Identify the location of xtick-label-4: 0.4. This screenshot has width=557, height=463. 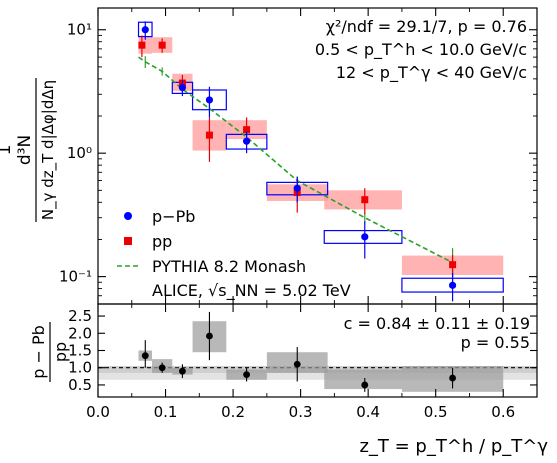
(368, 412).